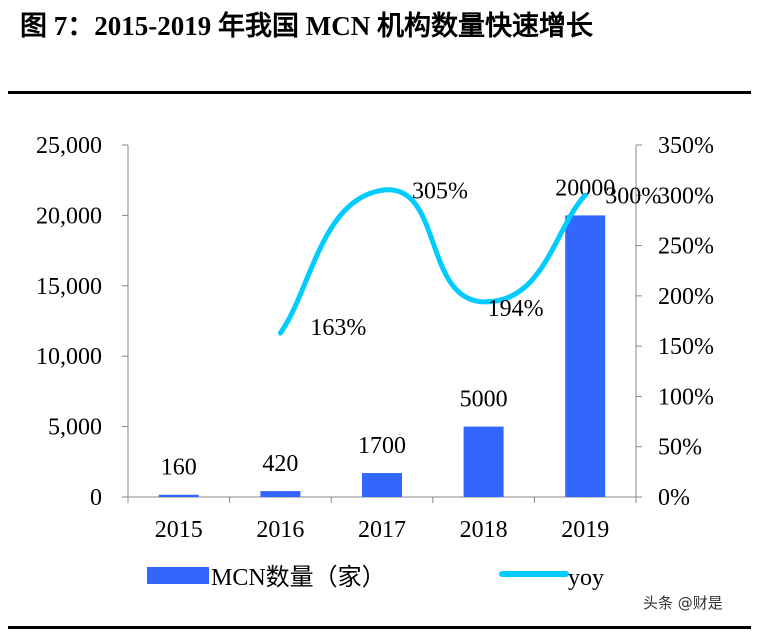 This screenshot has height=632, width=759. What do you see at coordinates (379, 92) in the screenshot?
I see `top-rule` at bounding box center [379, 92].